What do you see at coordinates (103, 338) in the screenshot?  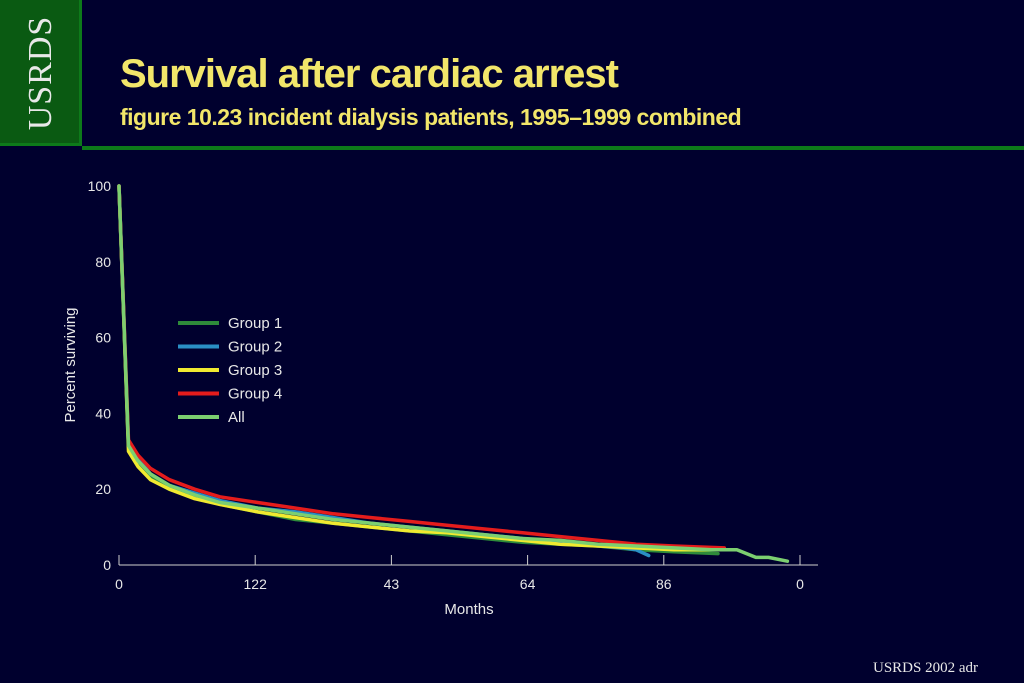 I see `y-tick-label: 60` at bounding box center [103, 338].